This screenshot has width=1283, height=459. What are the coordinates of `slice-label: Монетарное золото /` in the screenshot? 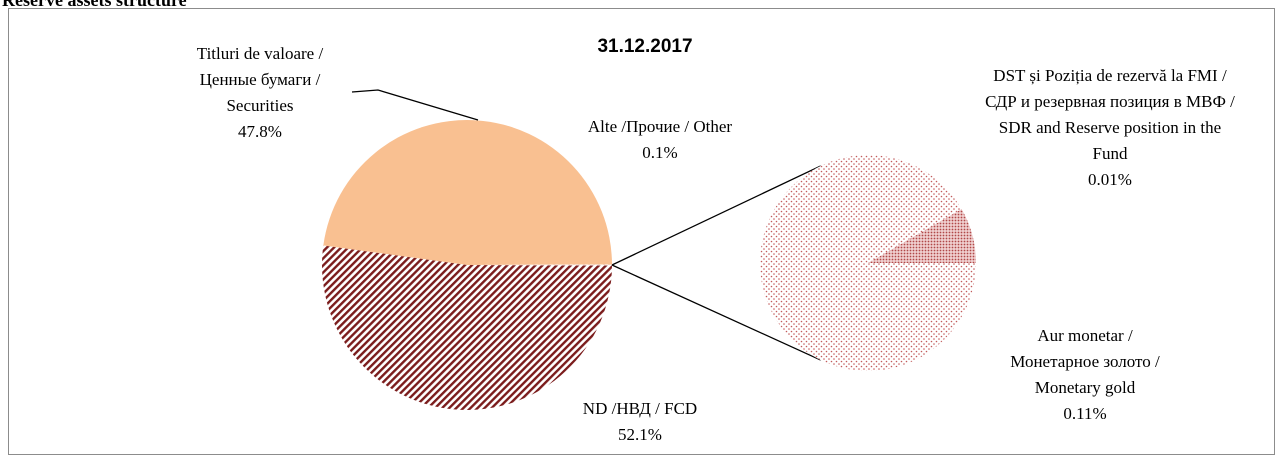 It's located at (1085, 361).